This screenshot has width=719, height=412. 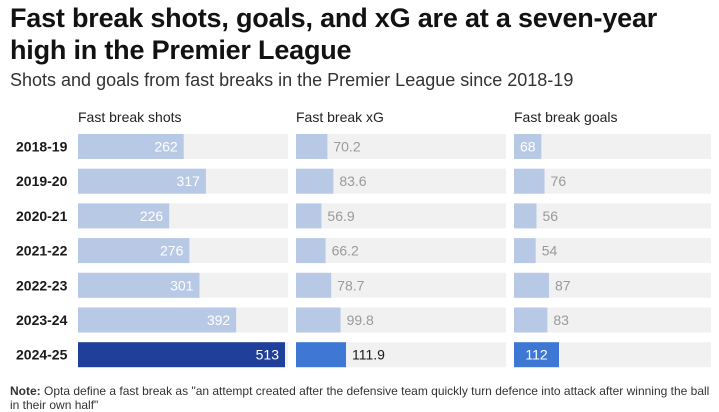 What do you see at coordinates (550, 251) in the screenshot?
I see `data-label: 54` at bounding box center [550, 251].